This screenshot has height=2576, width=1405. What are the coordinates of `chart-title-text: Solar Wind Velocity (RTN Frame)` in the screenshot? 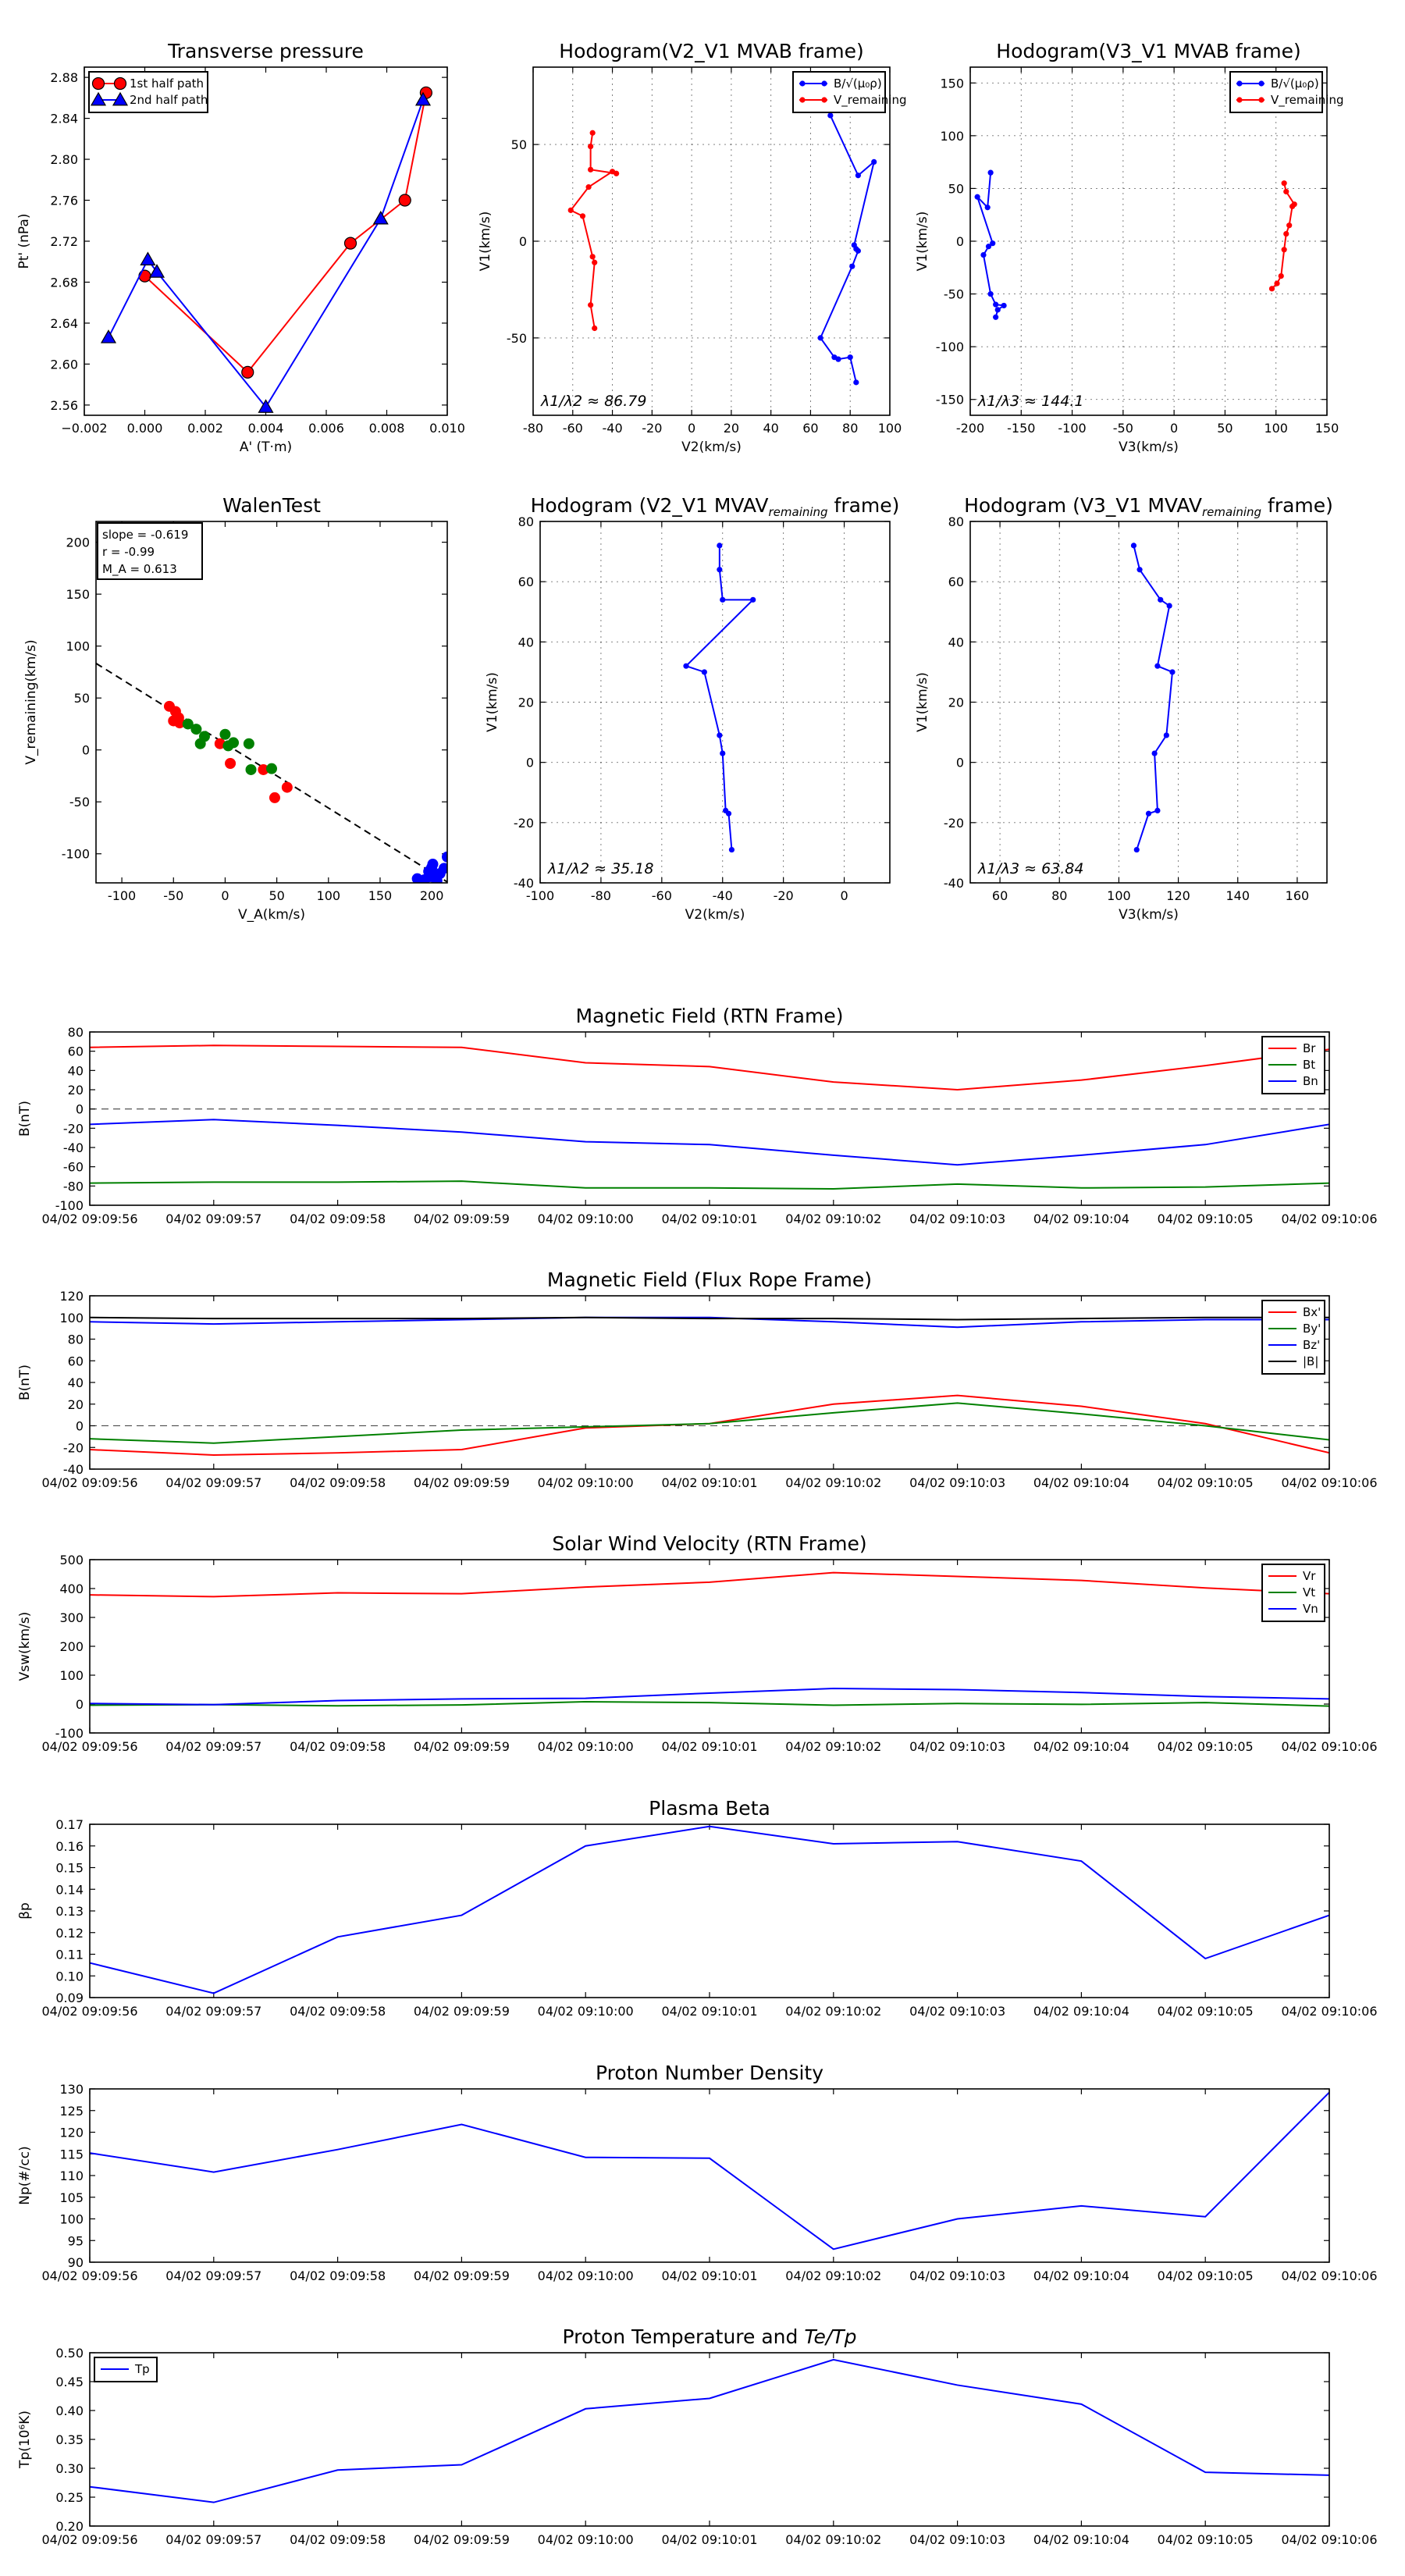 It's located at (709, 1543).